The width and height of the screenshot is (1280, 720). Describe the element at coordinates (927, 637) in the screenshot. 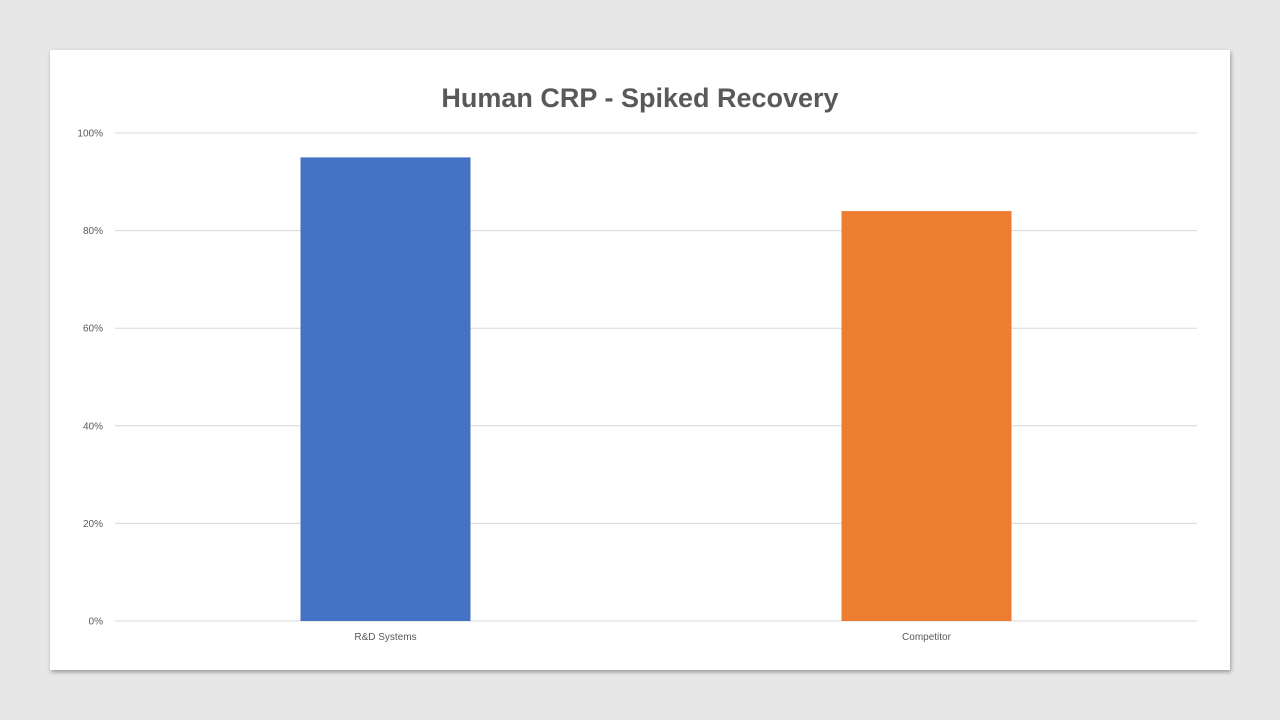

I see `category-label: Competitor` at that location.